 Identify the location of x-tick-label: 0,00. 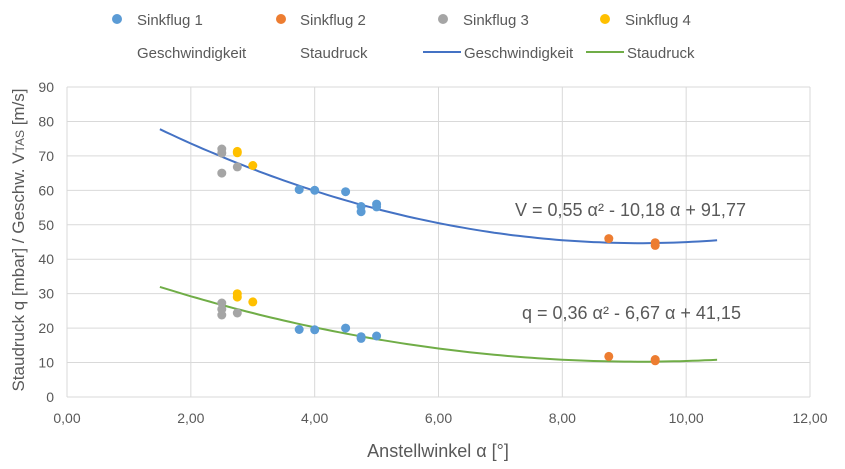
(66, 418).